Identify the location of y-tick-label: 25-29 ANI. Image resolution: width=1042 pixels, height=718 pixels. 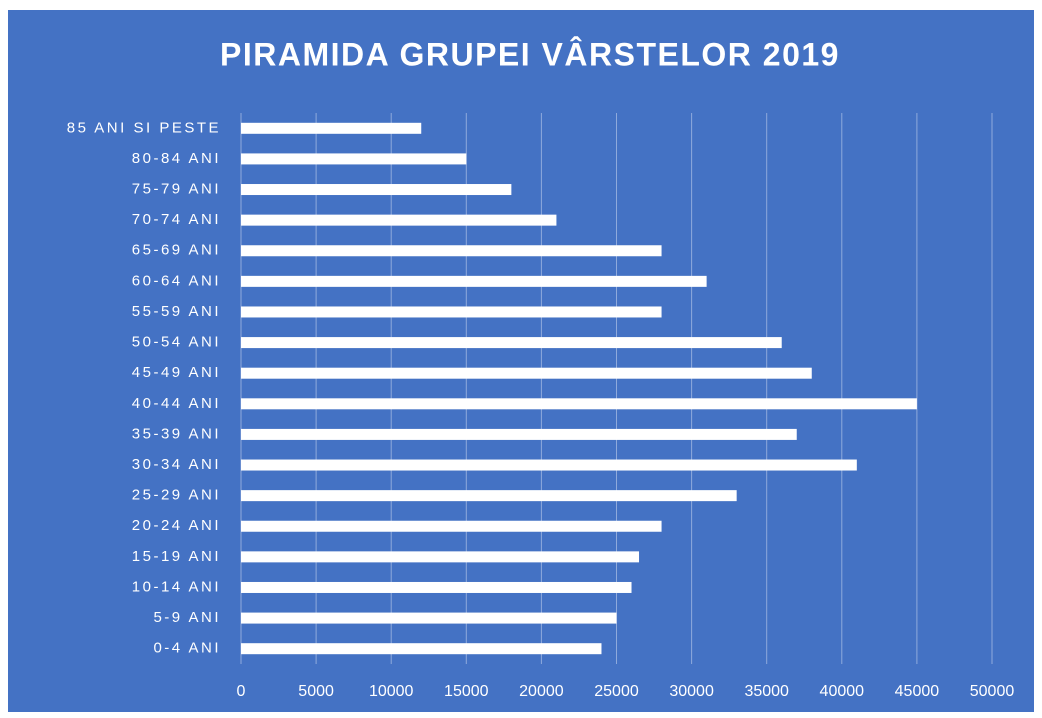
(176, 495).